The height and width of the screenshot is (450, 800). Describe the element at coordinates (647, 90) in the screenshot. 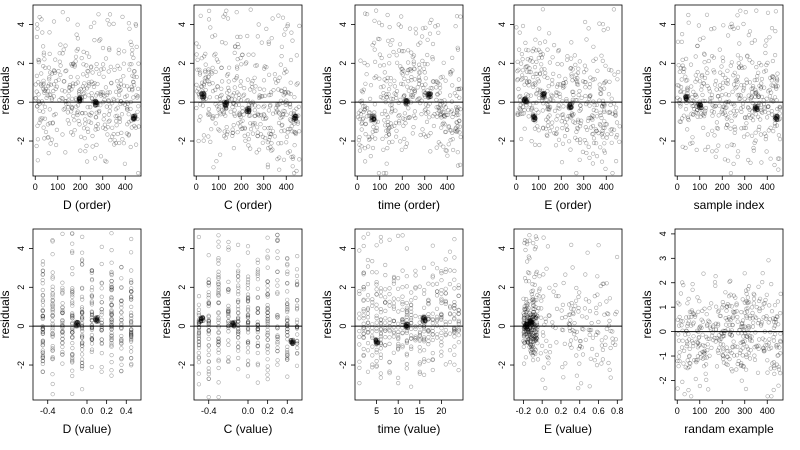

I see `y-axis-title: residuals` at that location.